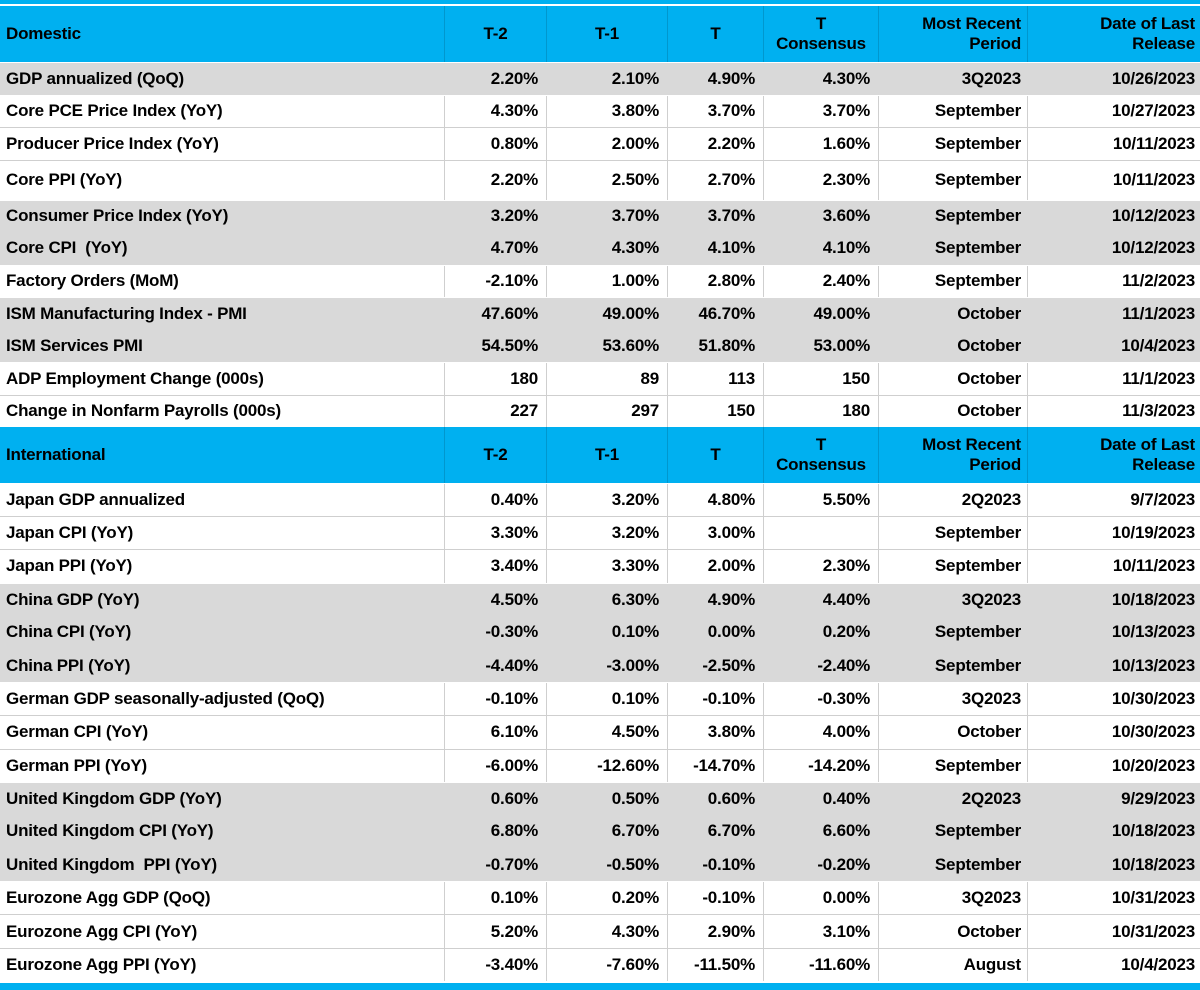 The height and width of the screenshot is (990, 1200). What do you see at coordinates (631, 313) in the screenshot?
I see `cell-t1-value: 49.00%` at bounding box center [631, 313].